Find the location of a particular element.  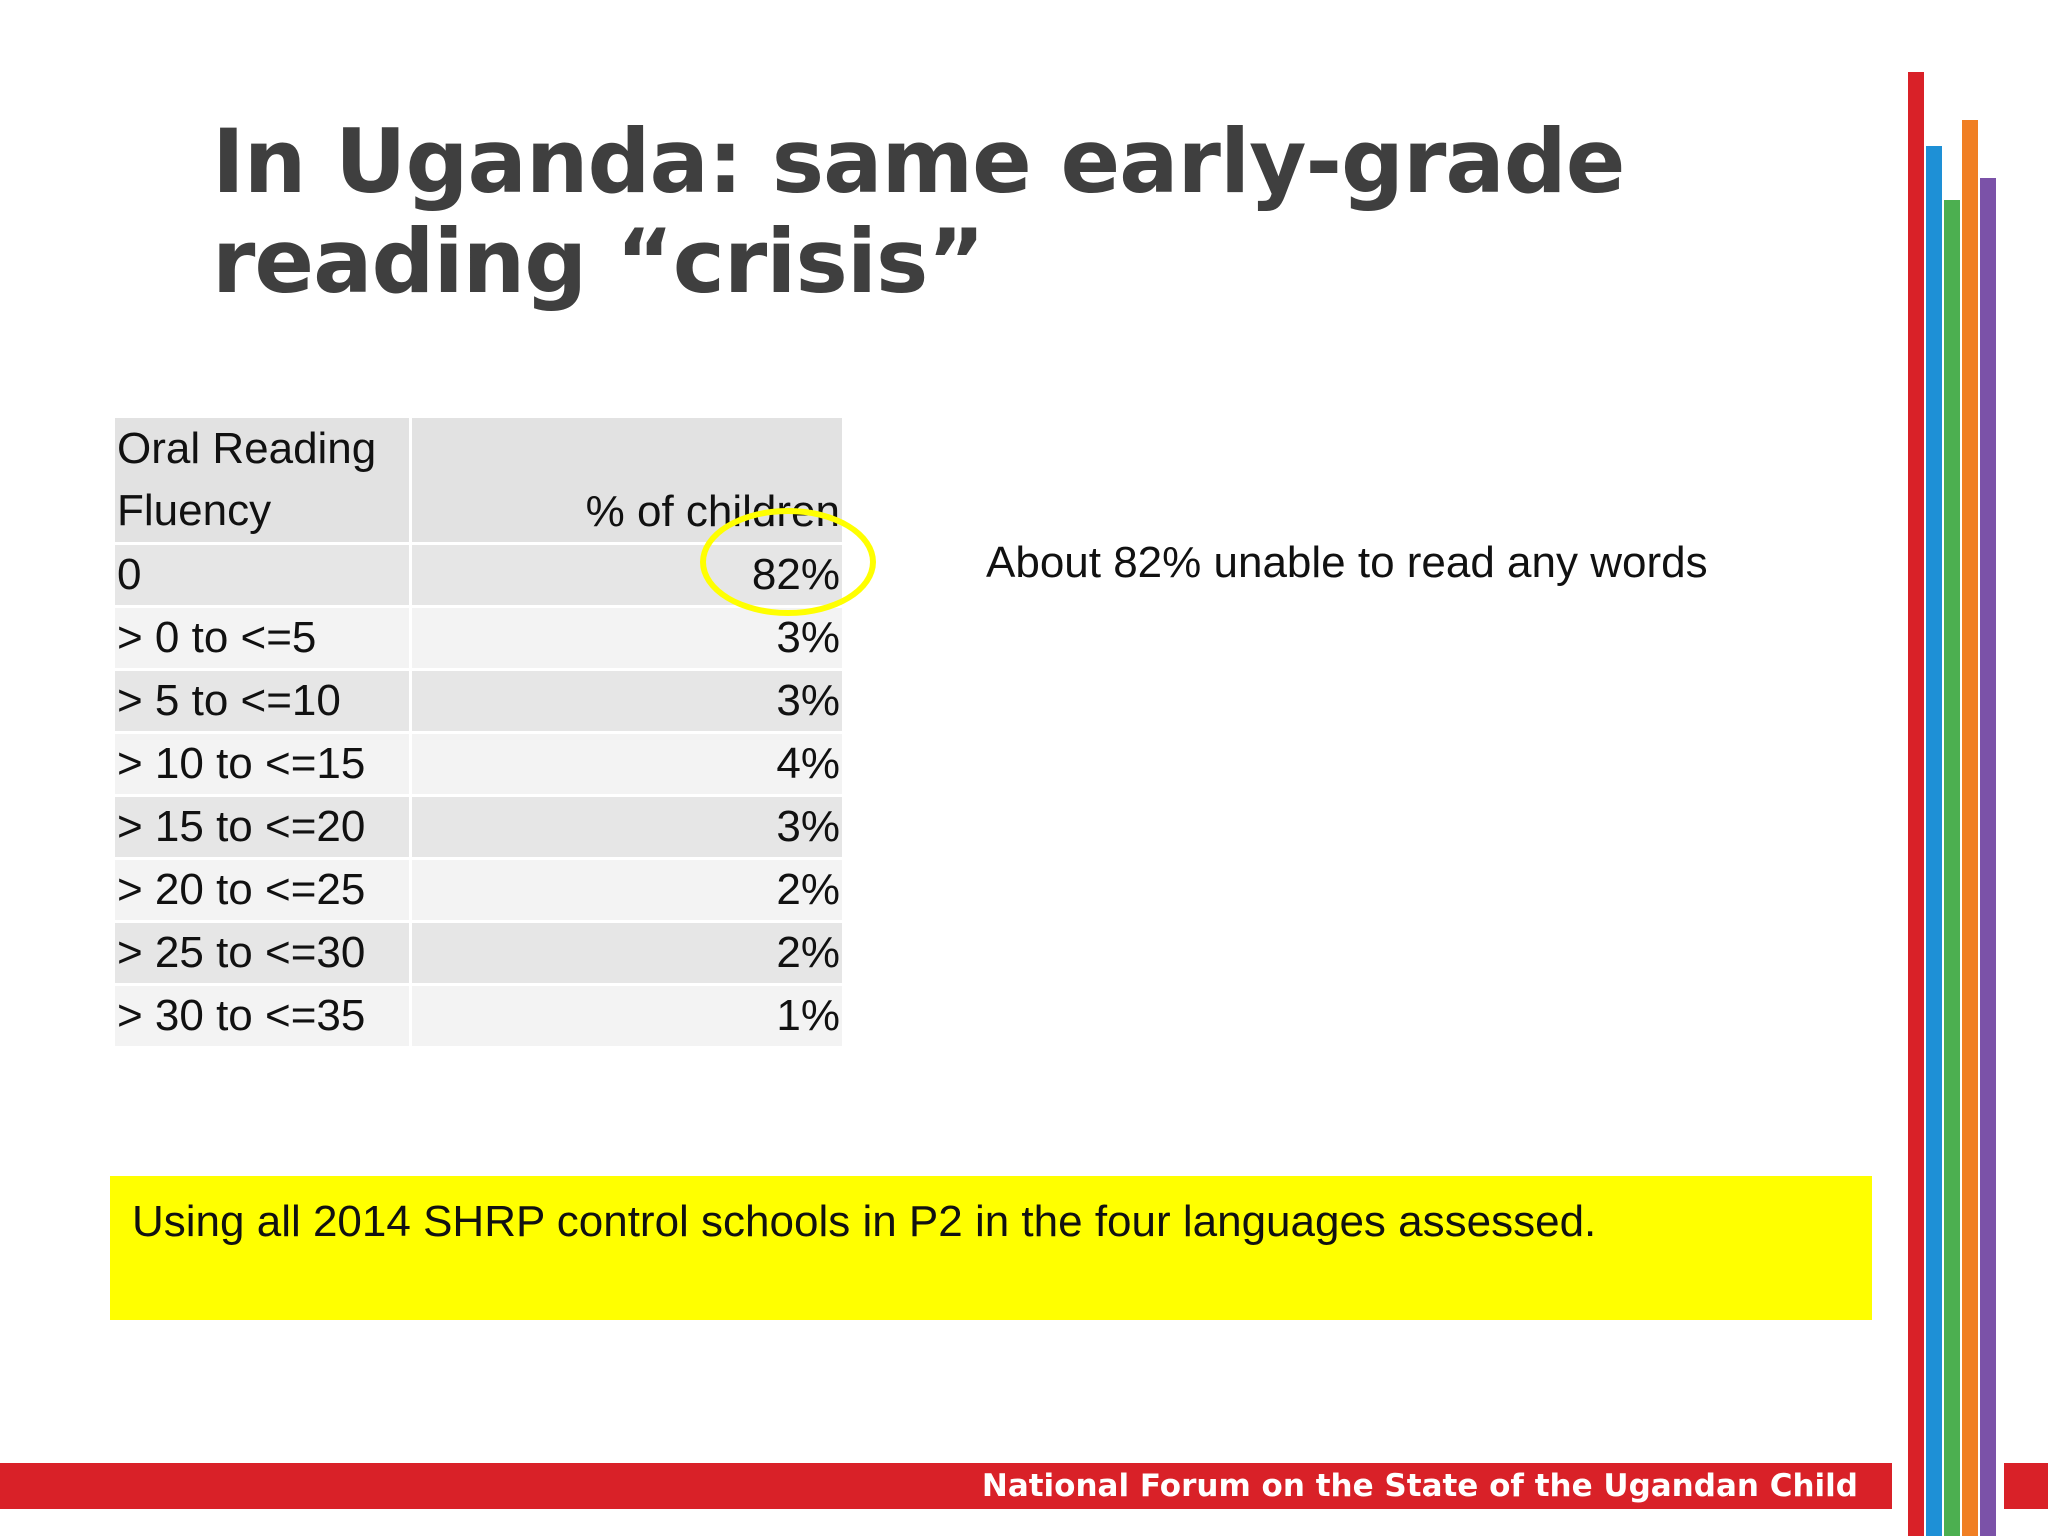

header-band-line-1: Oral Reading is located at coordinates (247, 448).